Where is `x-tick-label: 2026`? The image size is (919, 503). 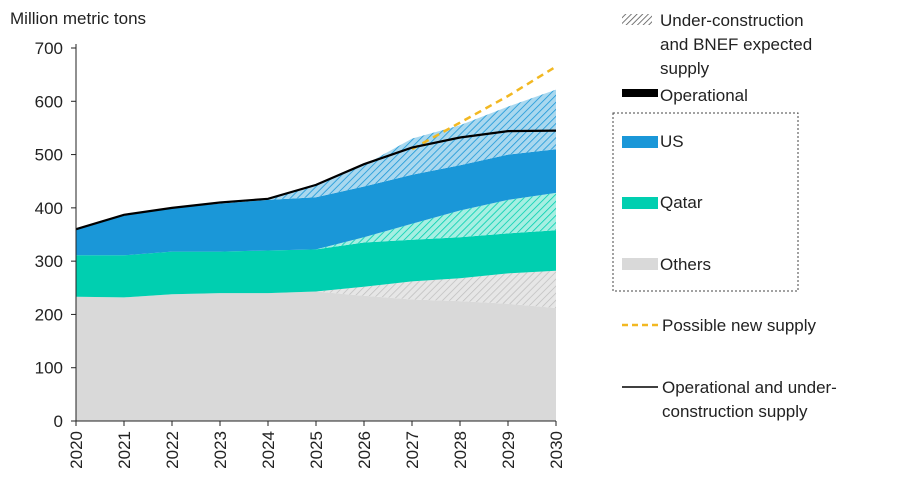 x-tick-label: 2026 is located at coordinates (364, 450).